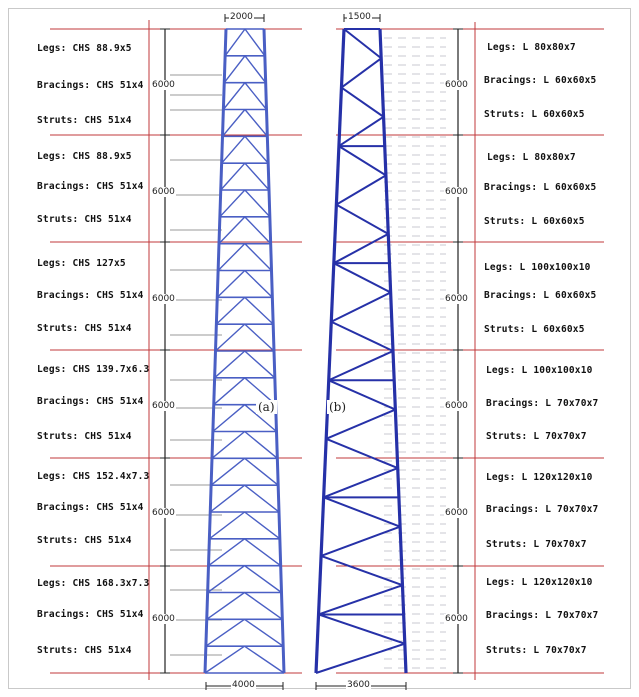  What do you see at coordinates (456, 406) in the screenshot?
I see `dim-b4-height: 6000` at bounding box center [456, 406].